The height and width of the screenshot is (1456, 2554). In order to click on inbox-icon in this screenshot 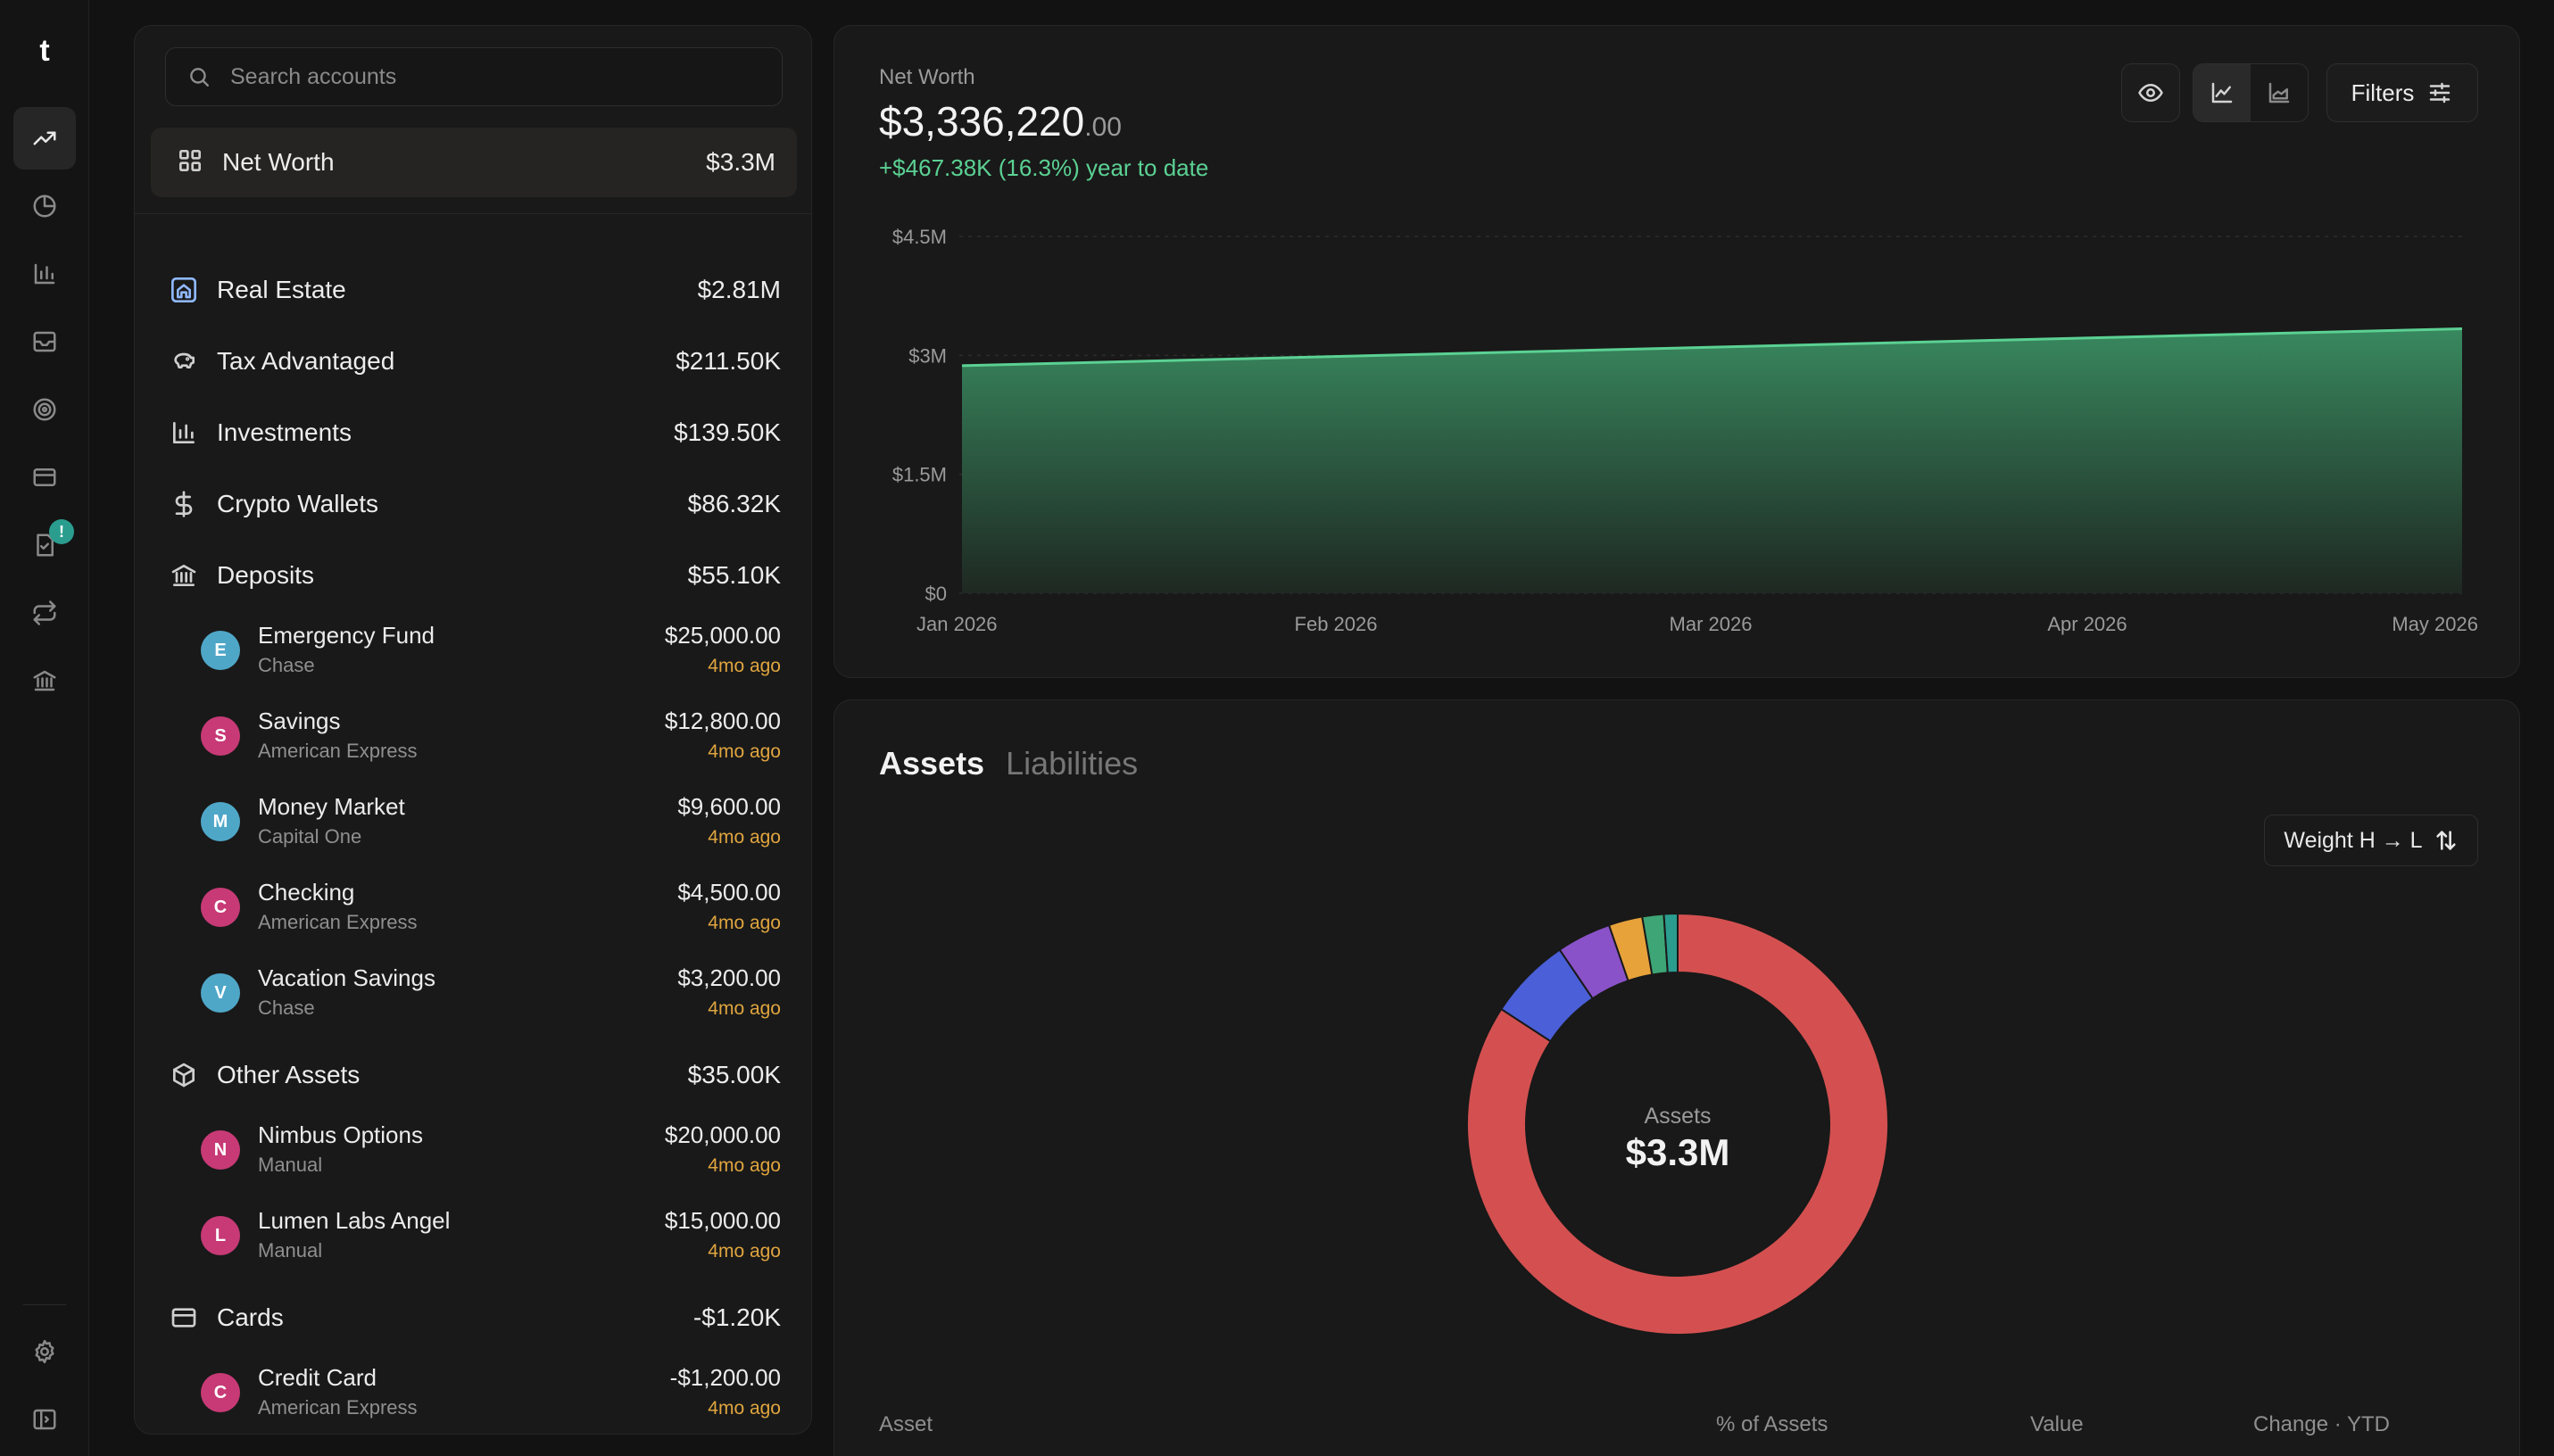, I will do `click(44, 342)`.